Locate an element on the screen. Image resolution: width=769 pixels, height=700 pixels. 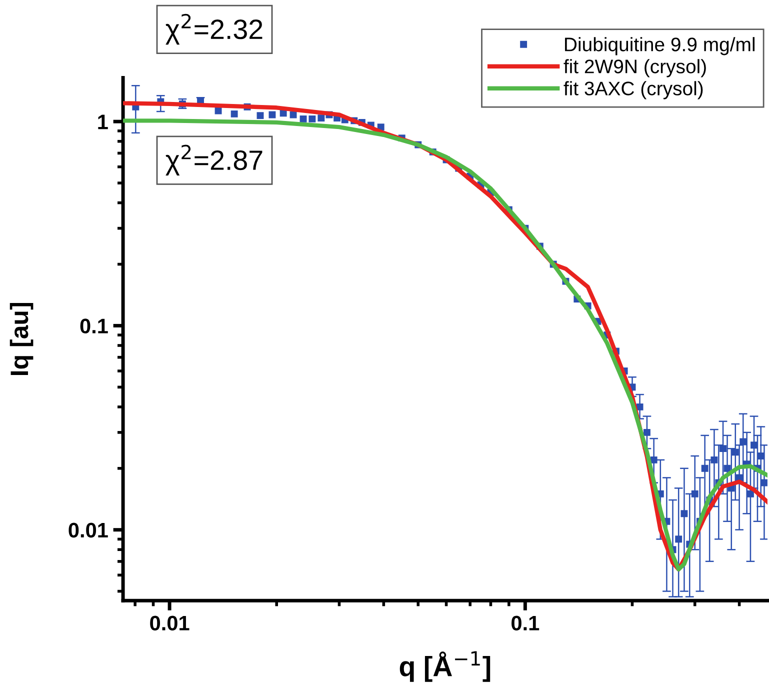
legend-label: Diubiquitine 9.9 mg/ml is located at coordinates (660, 46).